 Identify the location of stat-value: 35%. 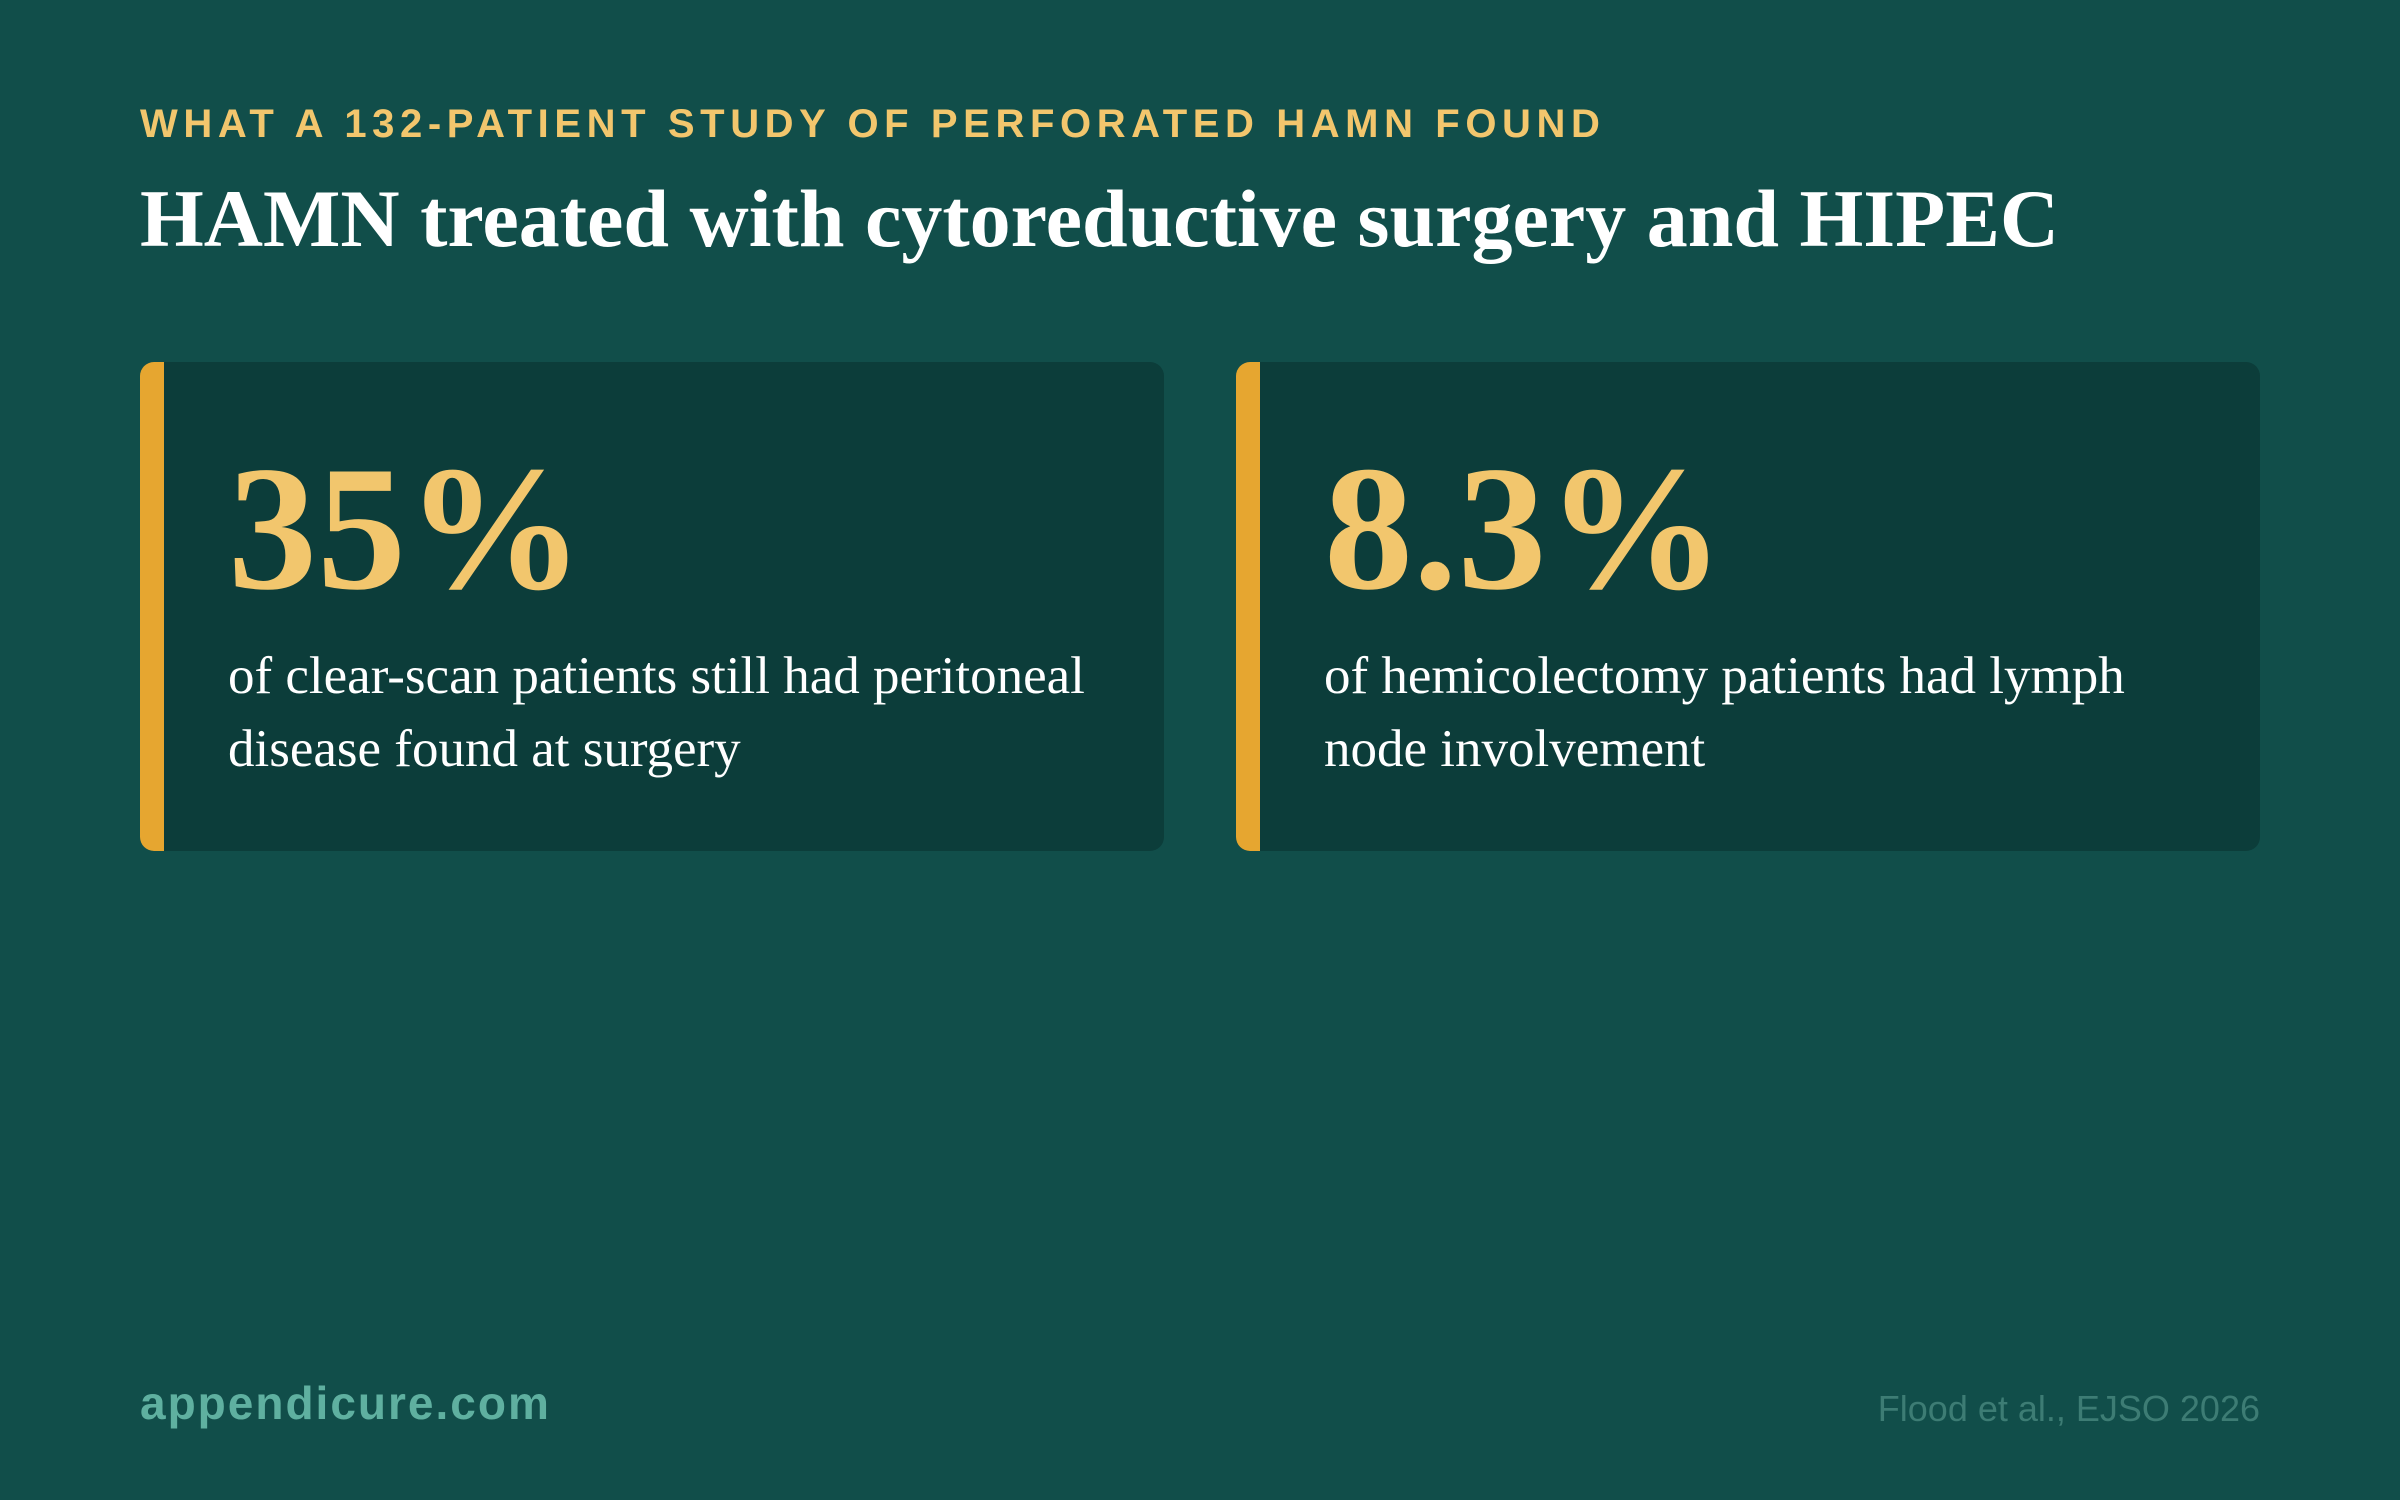
(406, 528).